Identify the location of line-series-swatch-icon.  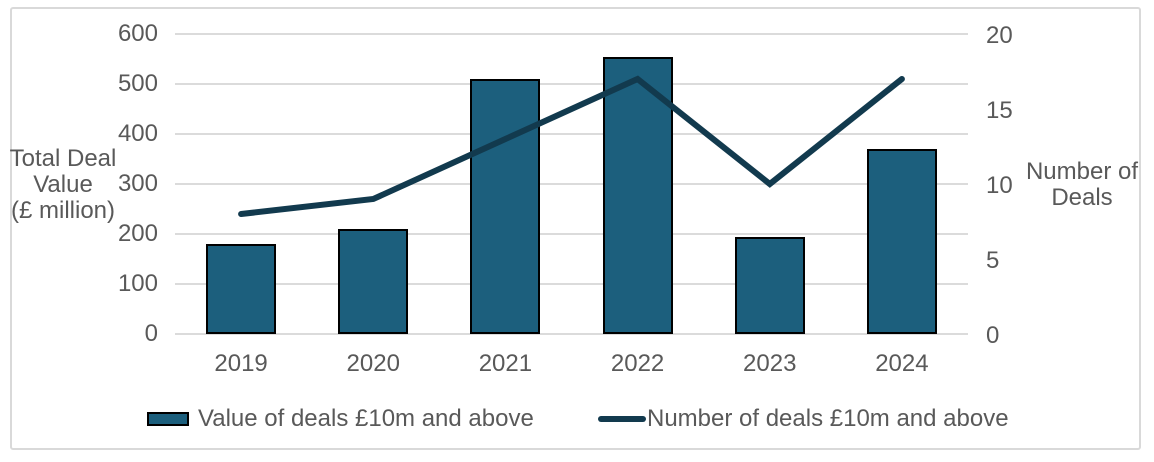
(622, 419).